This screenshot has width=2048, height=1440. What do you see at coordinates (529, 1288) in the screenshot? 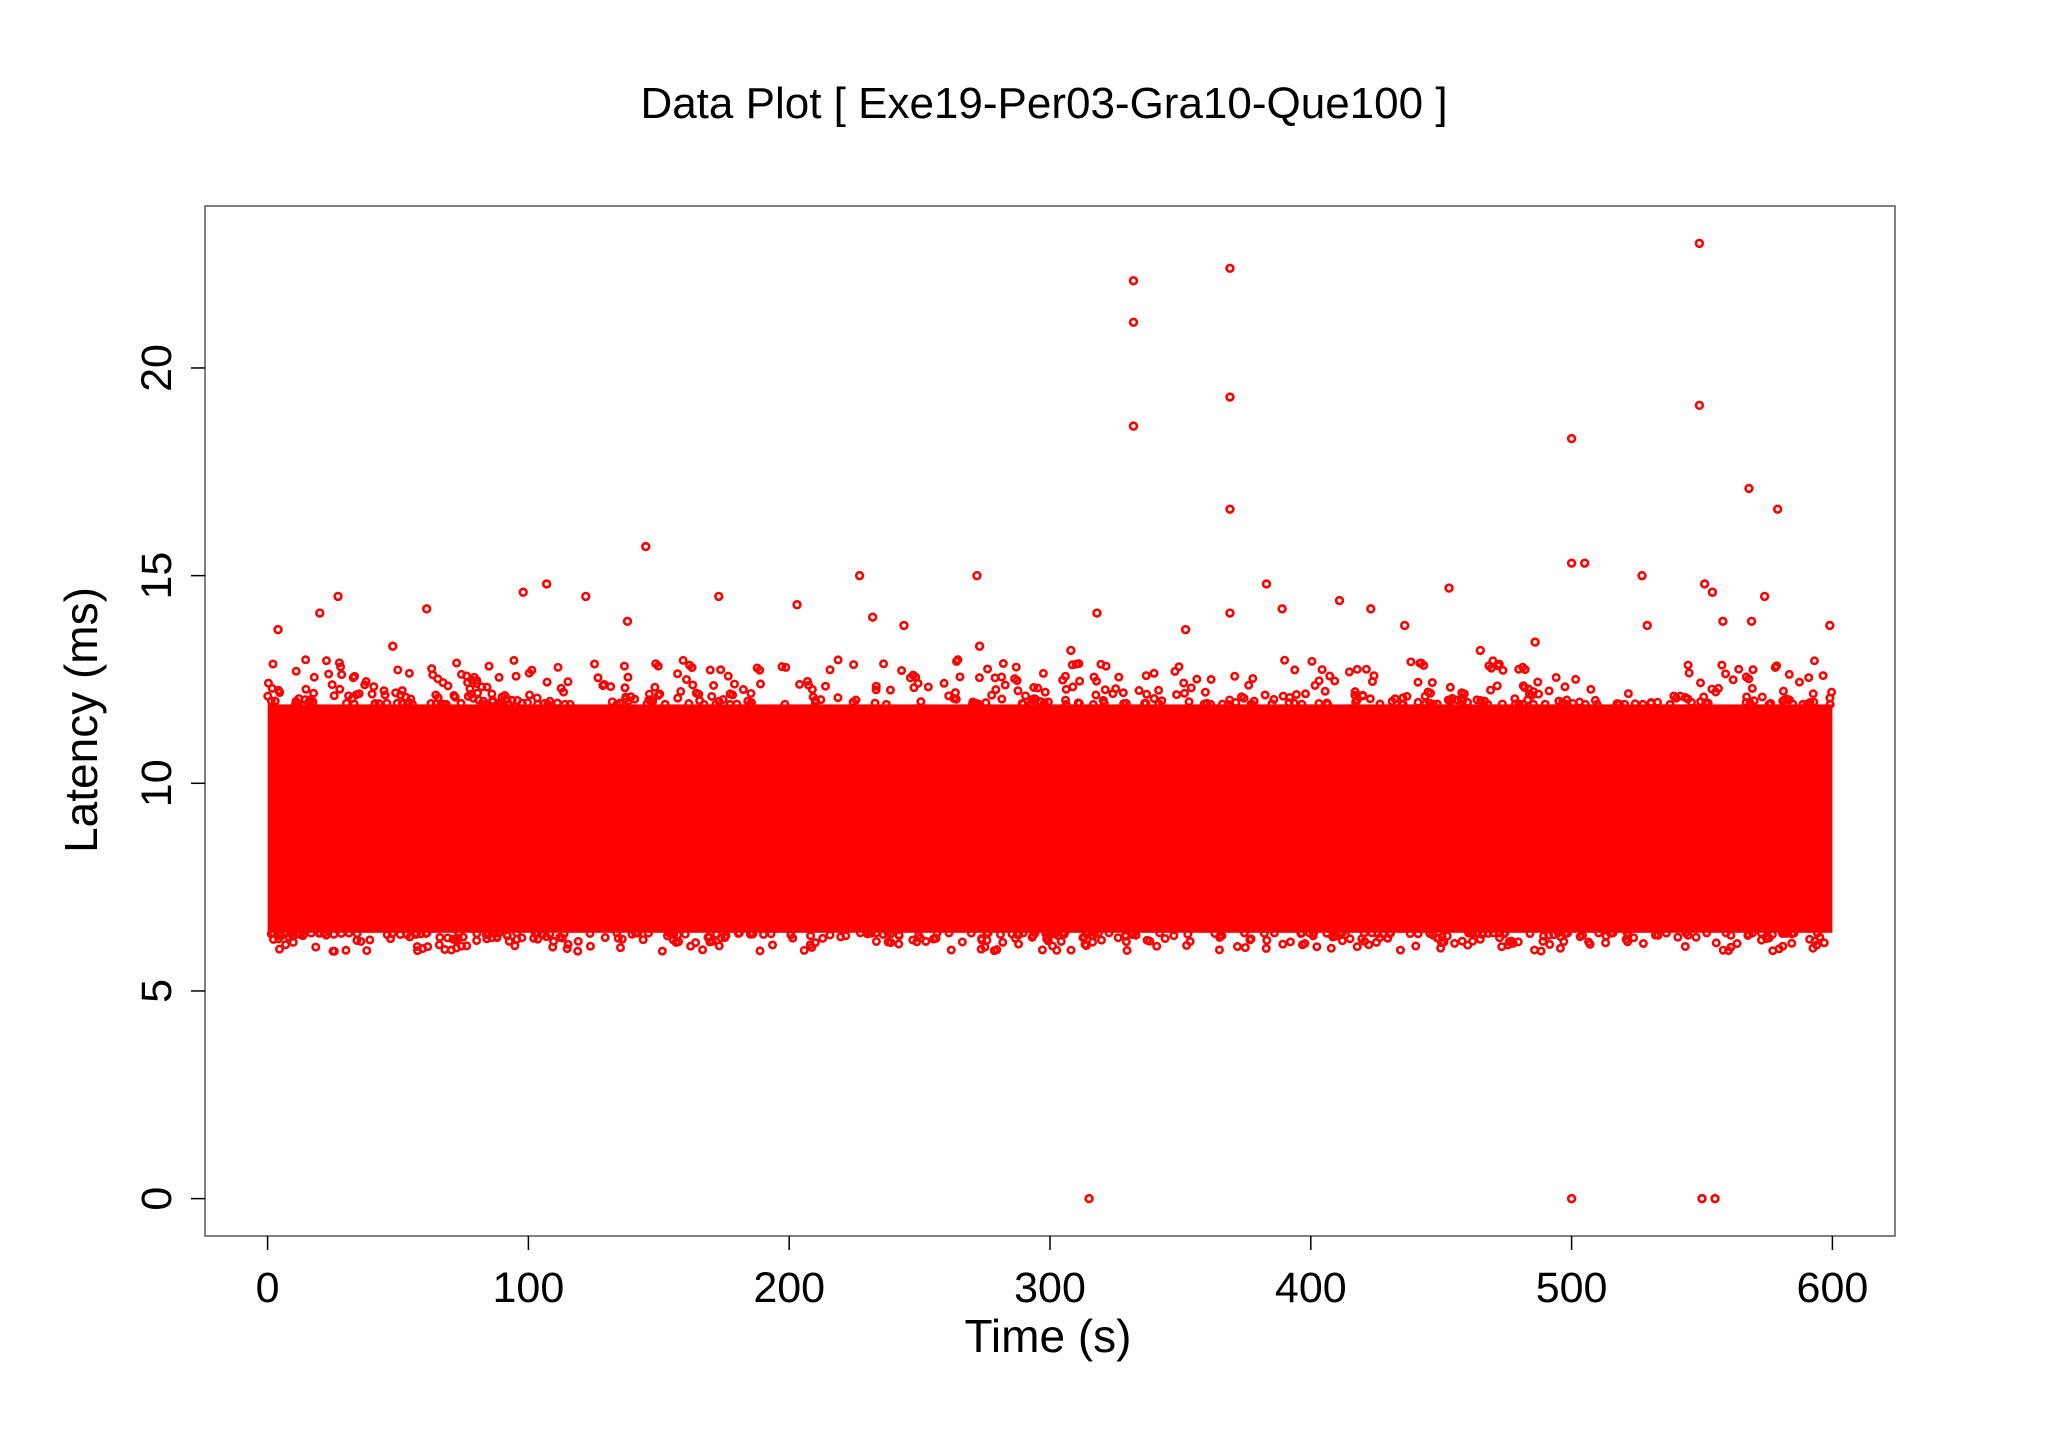
I see `x-tick-label: 100` at bounding box center [529, 1288].